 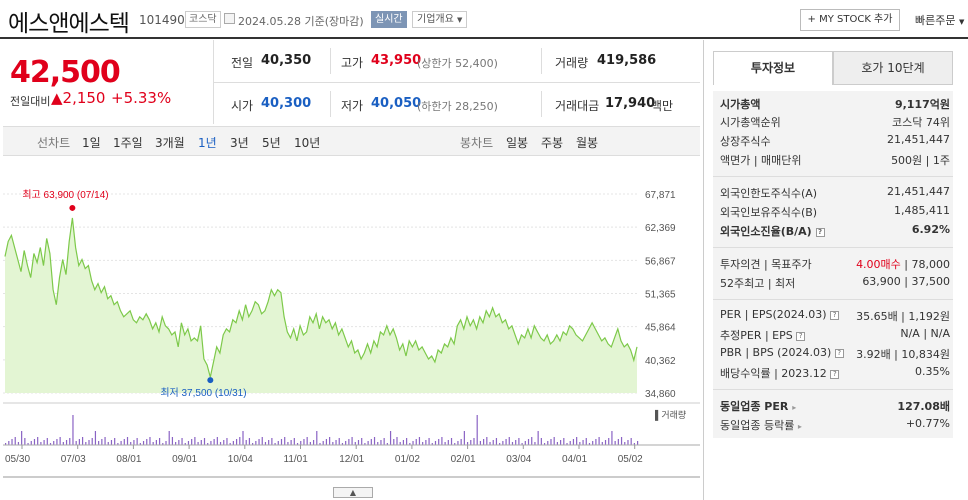 I want to click on low-value: 40,050, so click(x=396, y=103).